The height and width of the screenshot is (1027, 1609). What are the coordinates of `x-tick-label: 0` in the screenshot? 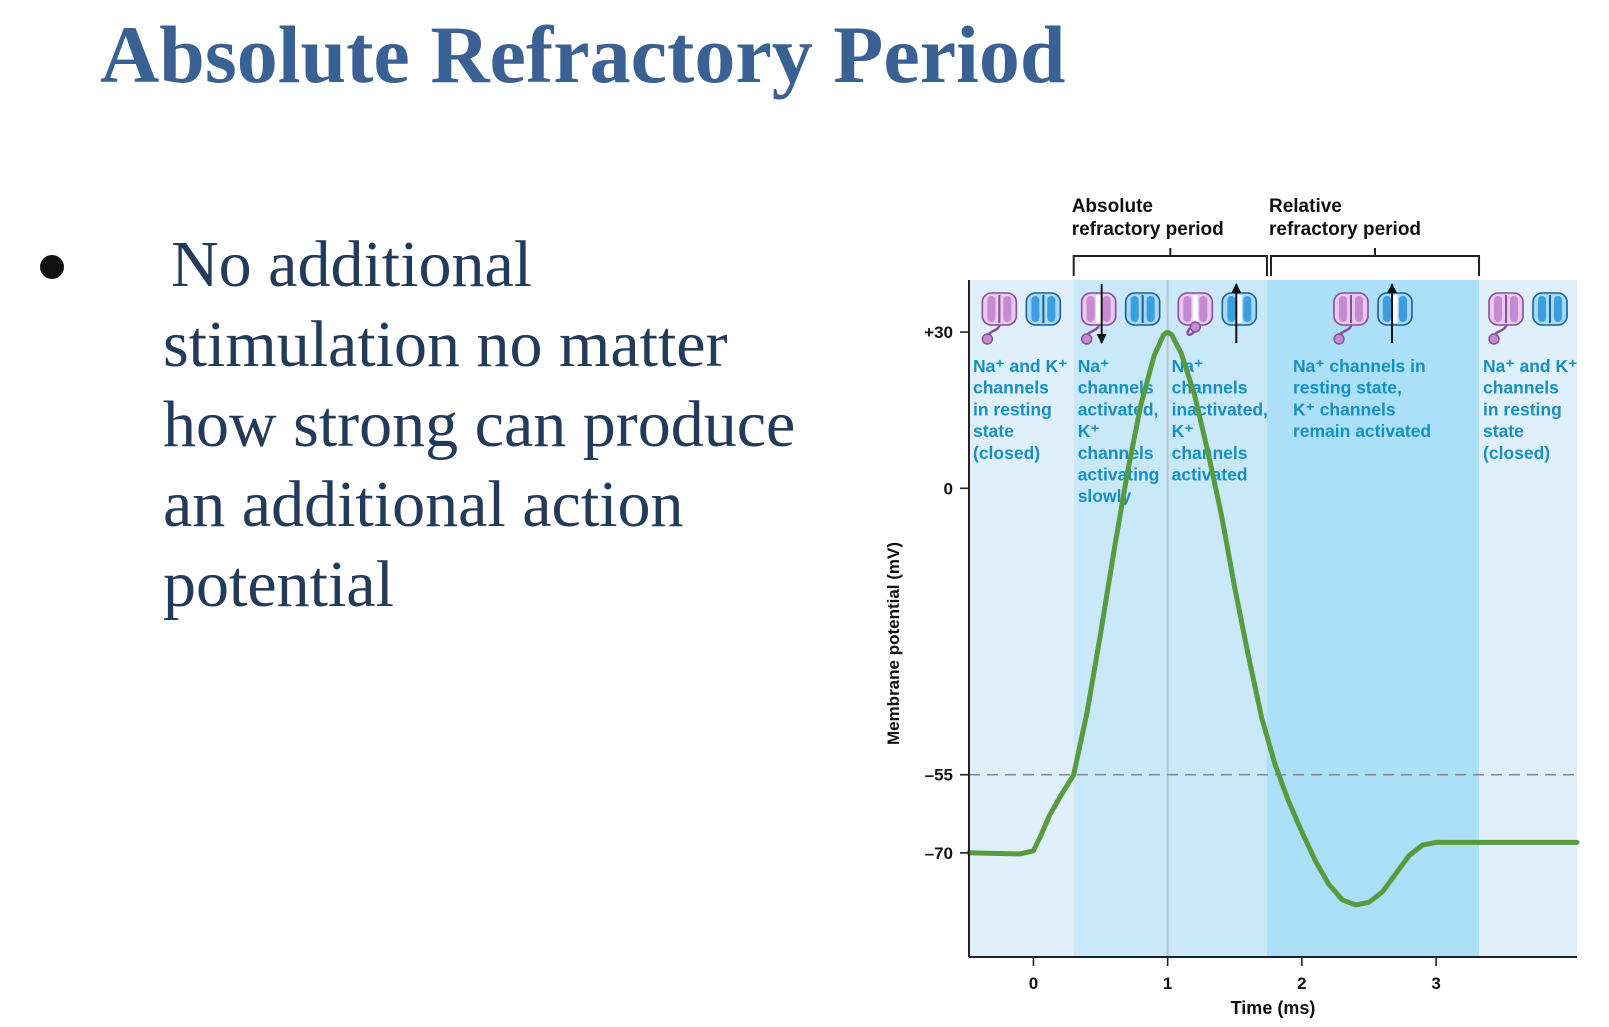 It's located at (1033, 983).